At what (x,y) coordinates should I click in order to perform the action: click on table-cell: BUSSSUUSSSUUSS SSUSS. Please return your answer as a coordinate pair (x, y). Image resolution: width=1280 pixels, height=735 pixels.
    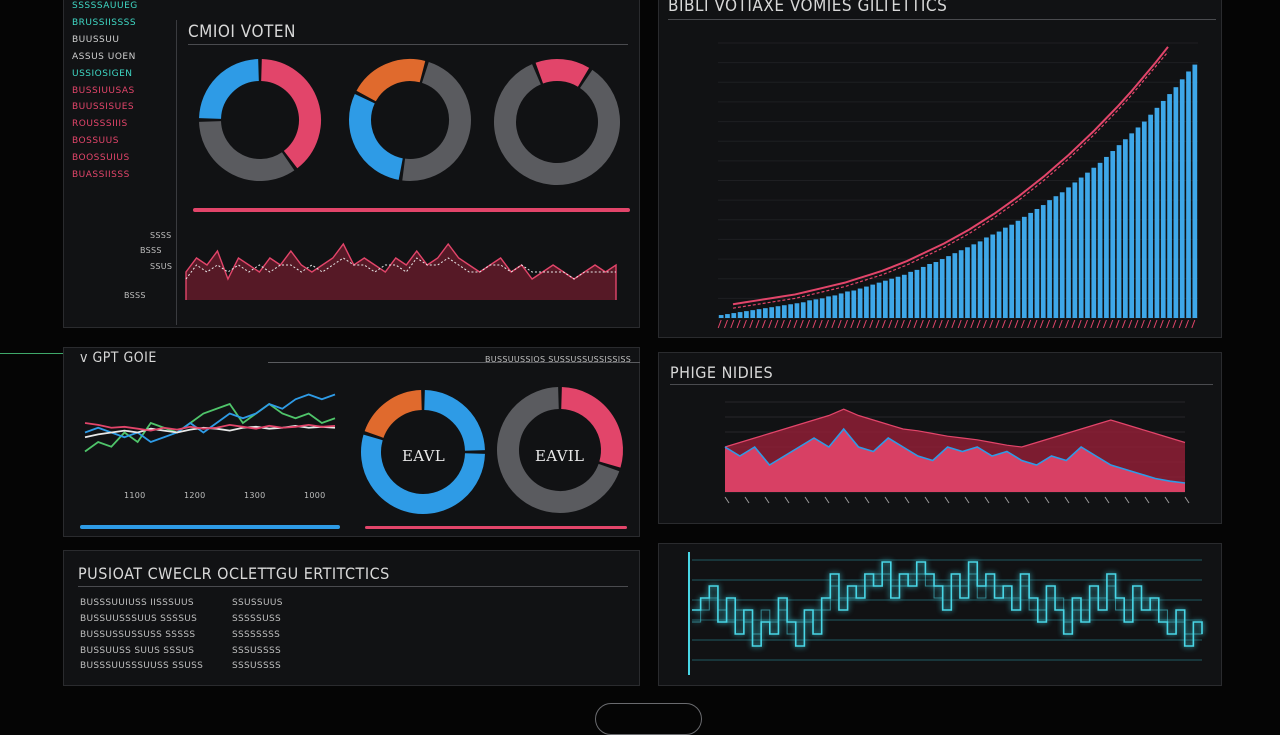
    Looking at the image, I should click on (142, 666).